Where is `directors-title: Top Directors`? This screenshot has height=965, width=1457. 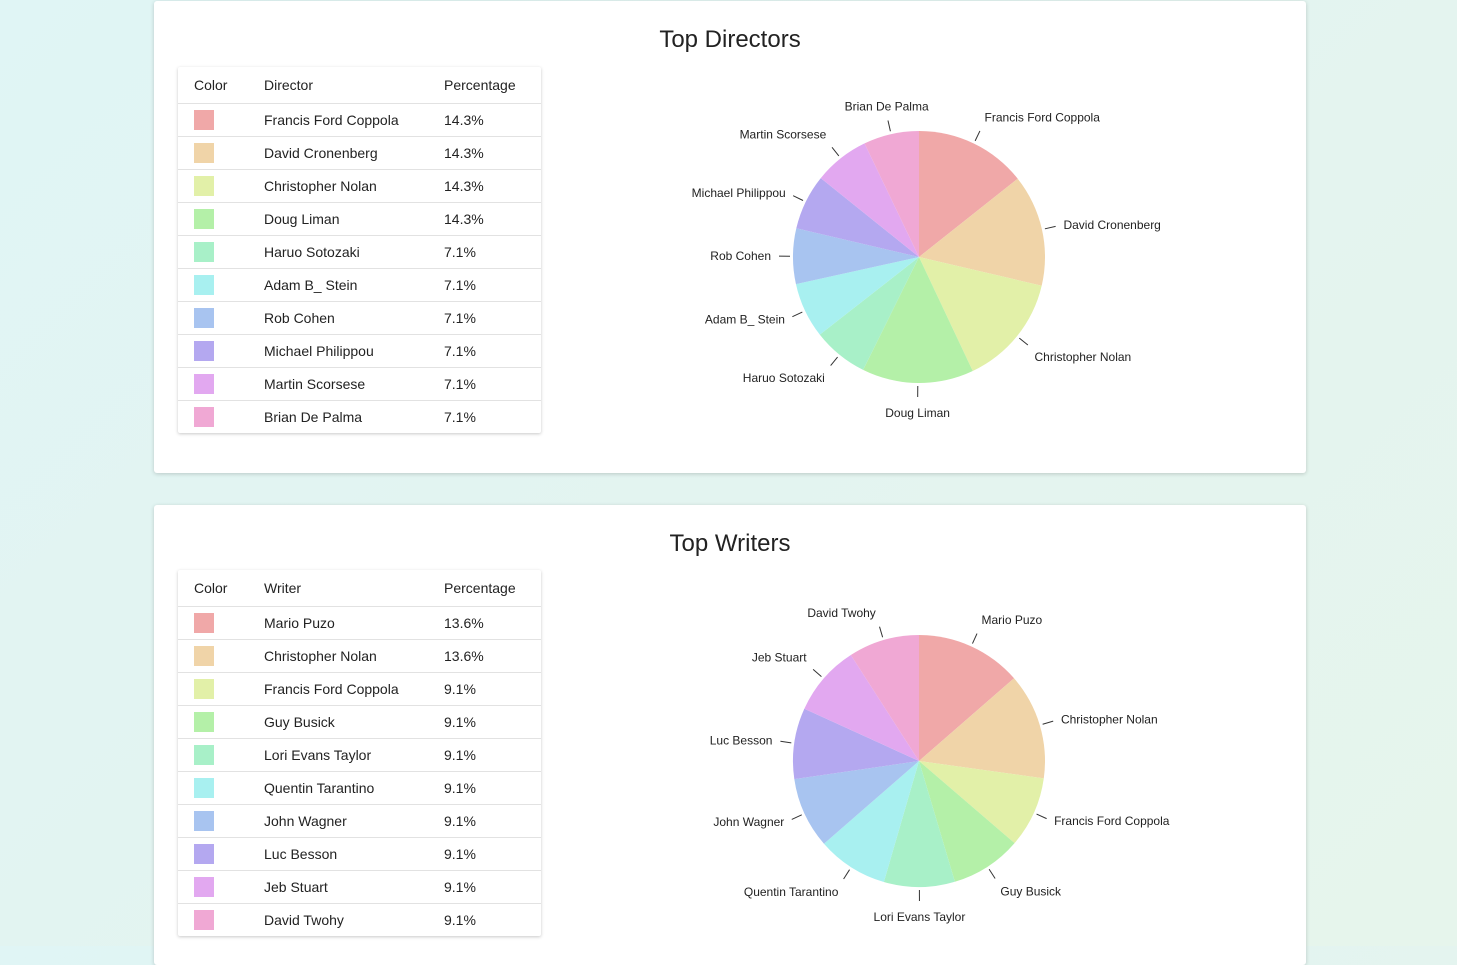 directors-title: Top Directors is located at coordinates (730, 40).